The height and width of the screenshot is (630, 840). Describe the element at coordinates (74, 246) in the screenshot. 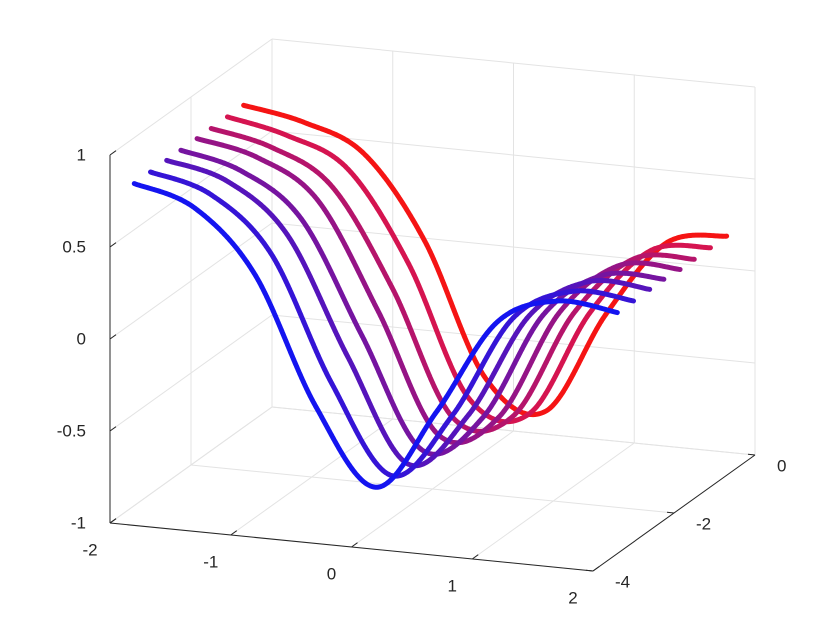

I see `z-tick-label: 0.5` at that location.